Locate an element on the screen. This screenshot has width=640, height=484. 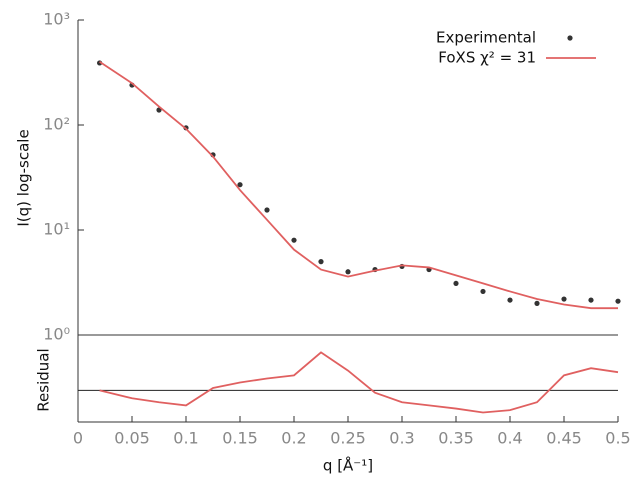
x-tick-label: 0.15 is located at coordinates (240, 438).